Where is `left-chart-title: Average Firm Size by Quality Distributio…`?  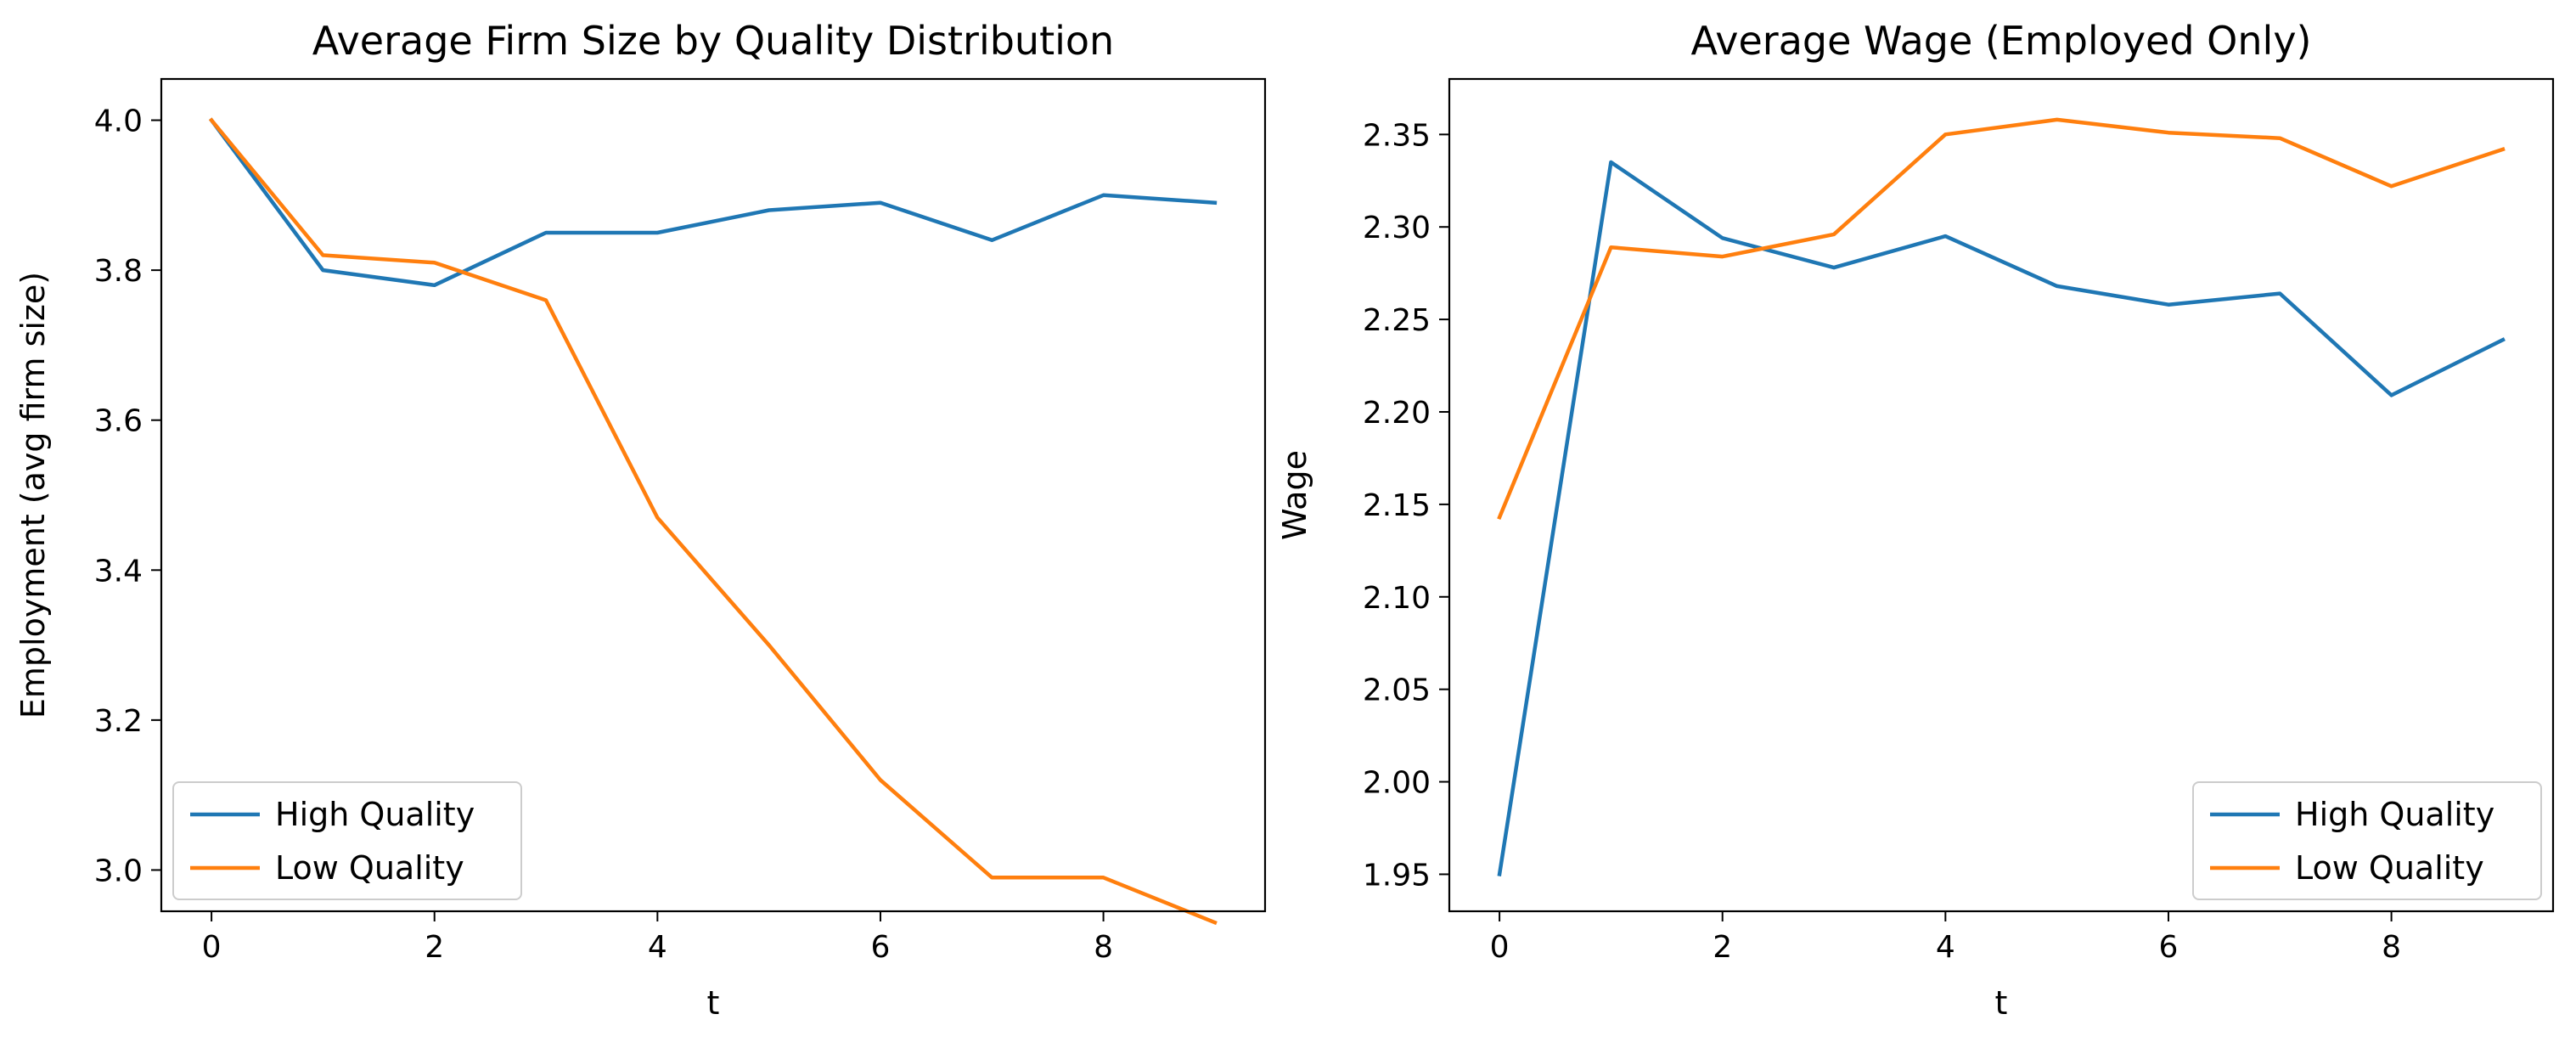 left-chart-title: Average Firm Size by Quality Distributio… is located at coordinates (713, 41).